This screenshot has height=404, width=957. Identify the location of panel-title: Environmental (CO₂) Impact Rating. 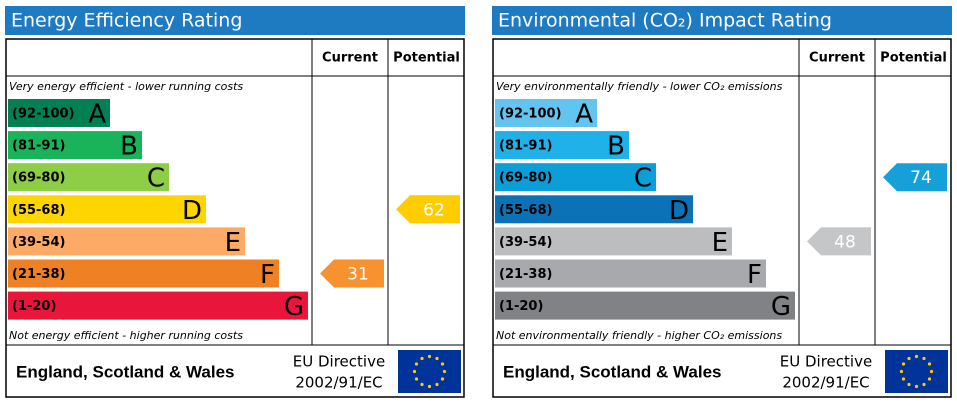
(665, 21).